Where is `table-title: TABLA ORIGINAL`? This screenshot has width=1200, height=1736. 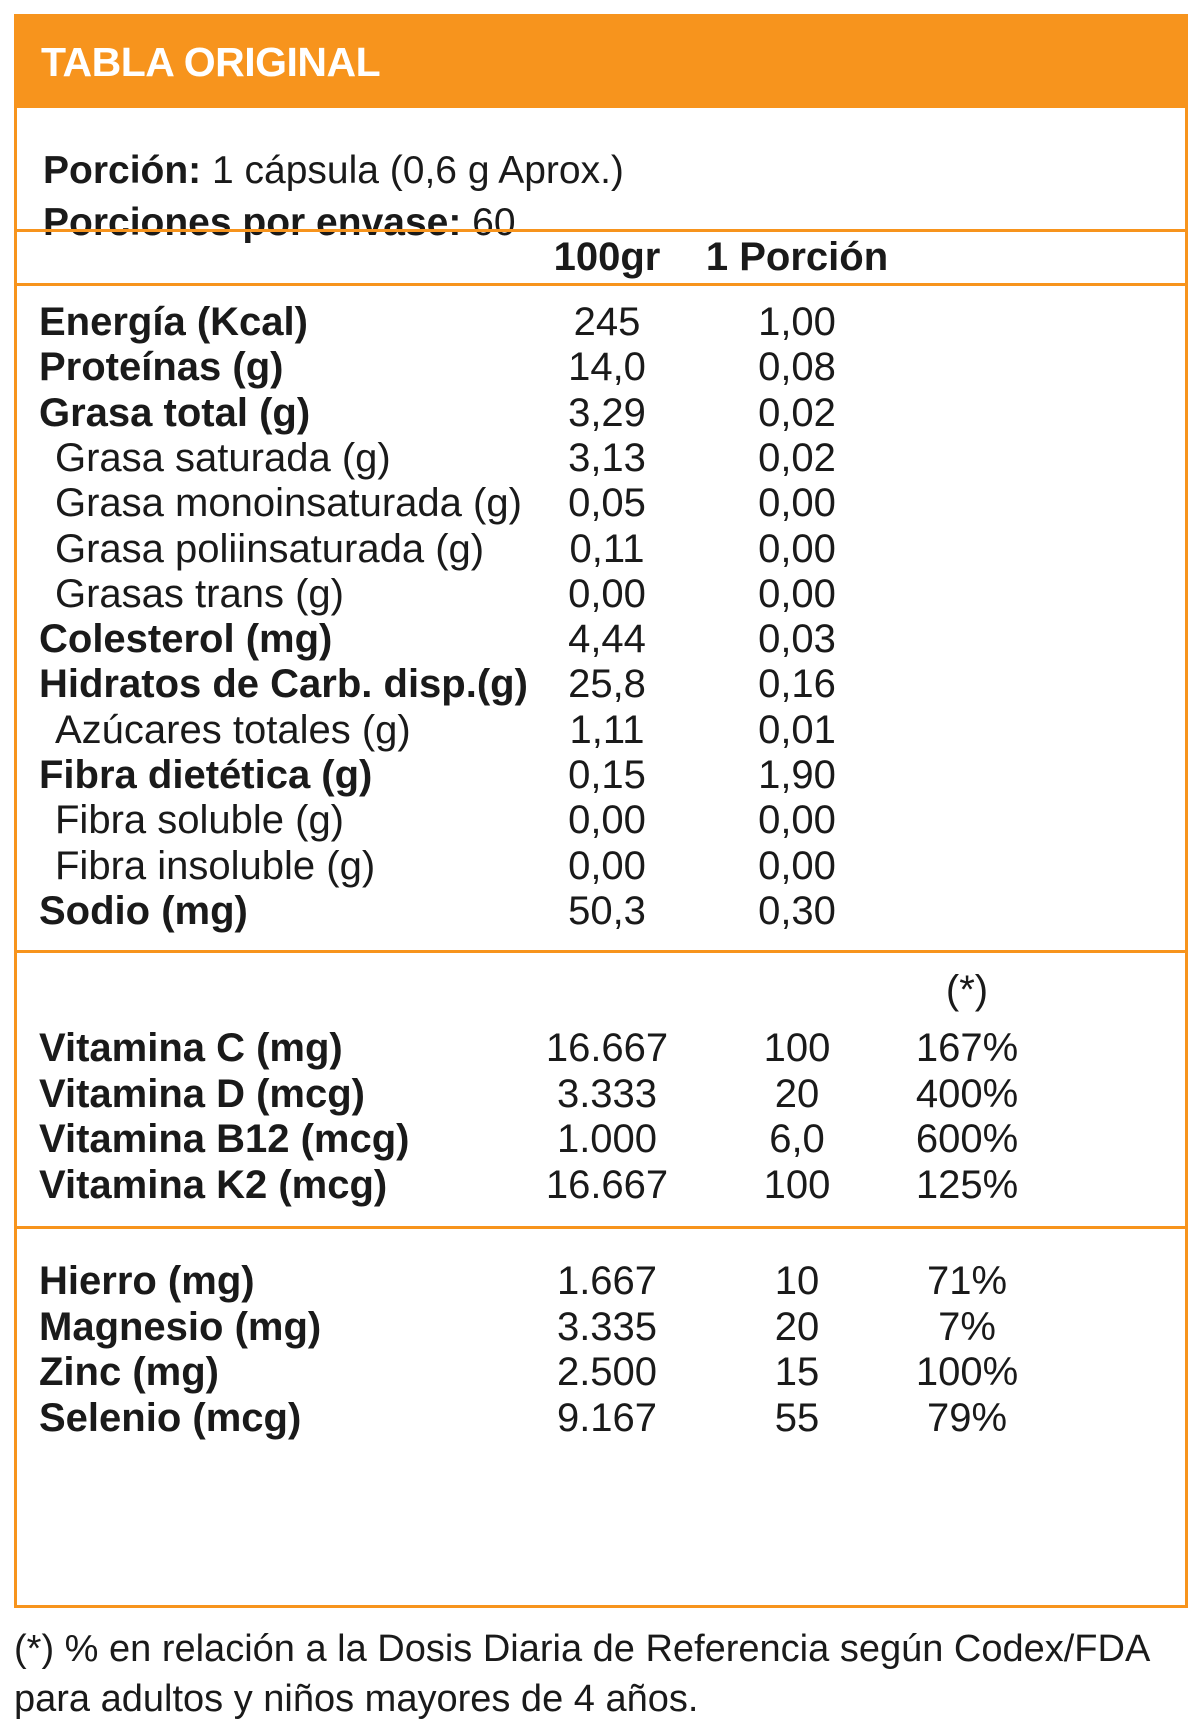
table-title: TABLA ORIGINAL is located at coordinates (211, 62).